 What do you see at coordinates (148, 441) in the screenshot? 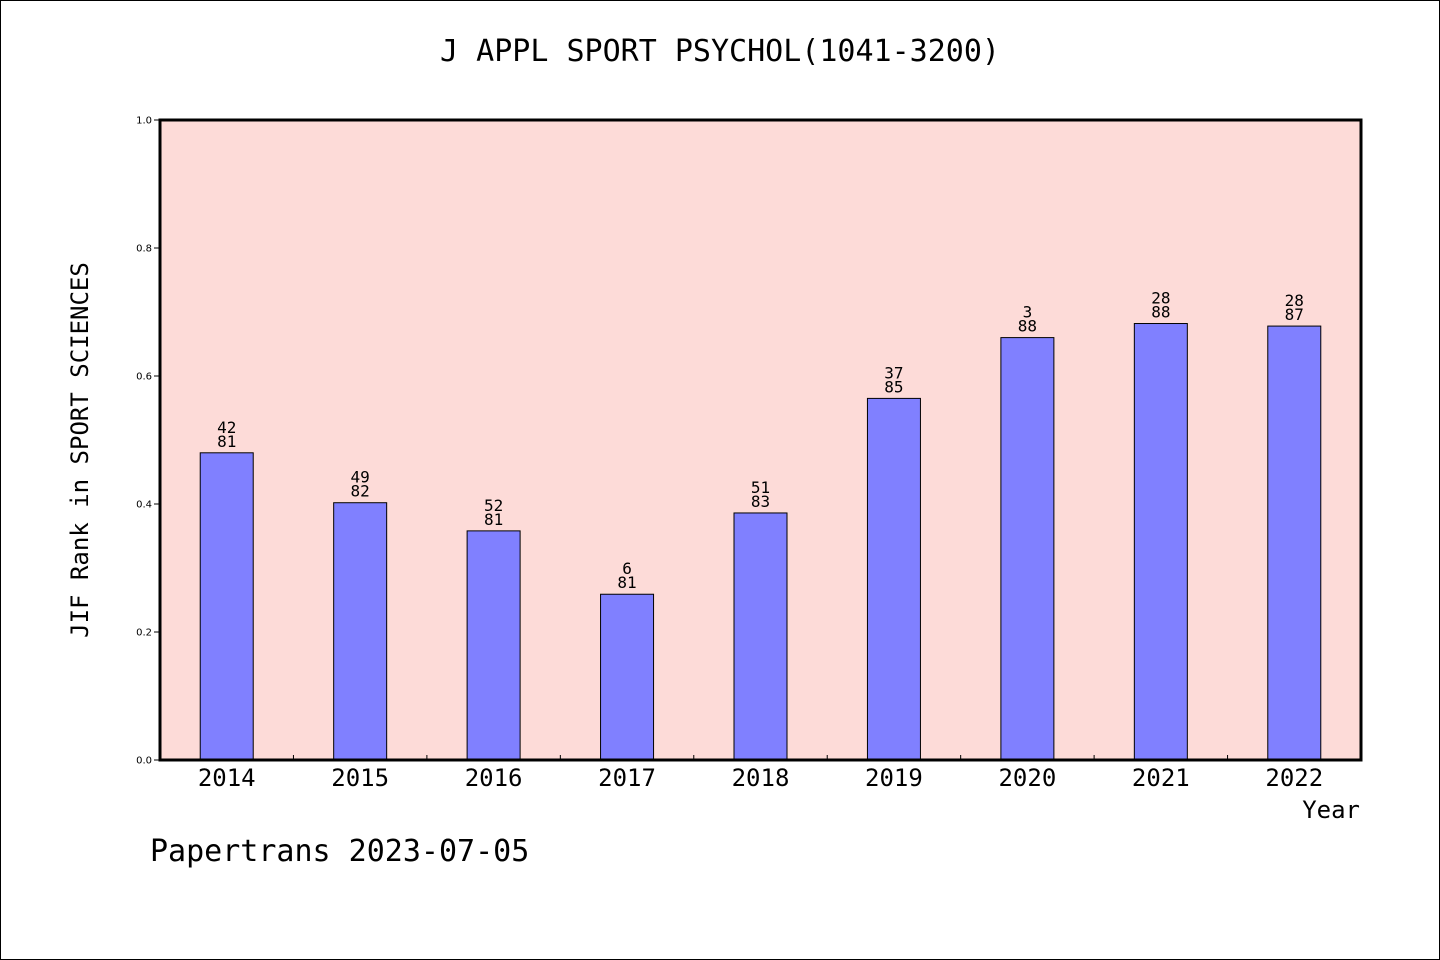
I see `y-axis: 0.0 0.2 0.4 0.6 0.8 1.0` at bounding box center [148, 441].